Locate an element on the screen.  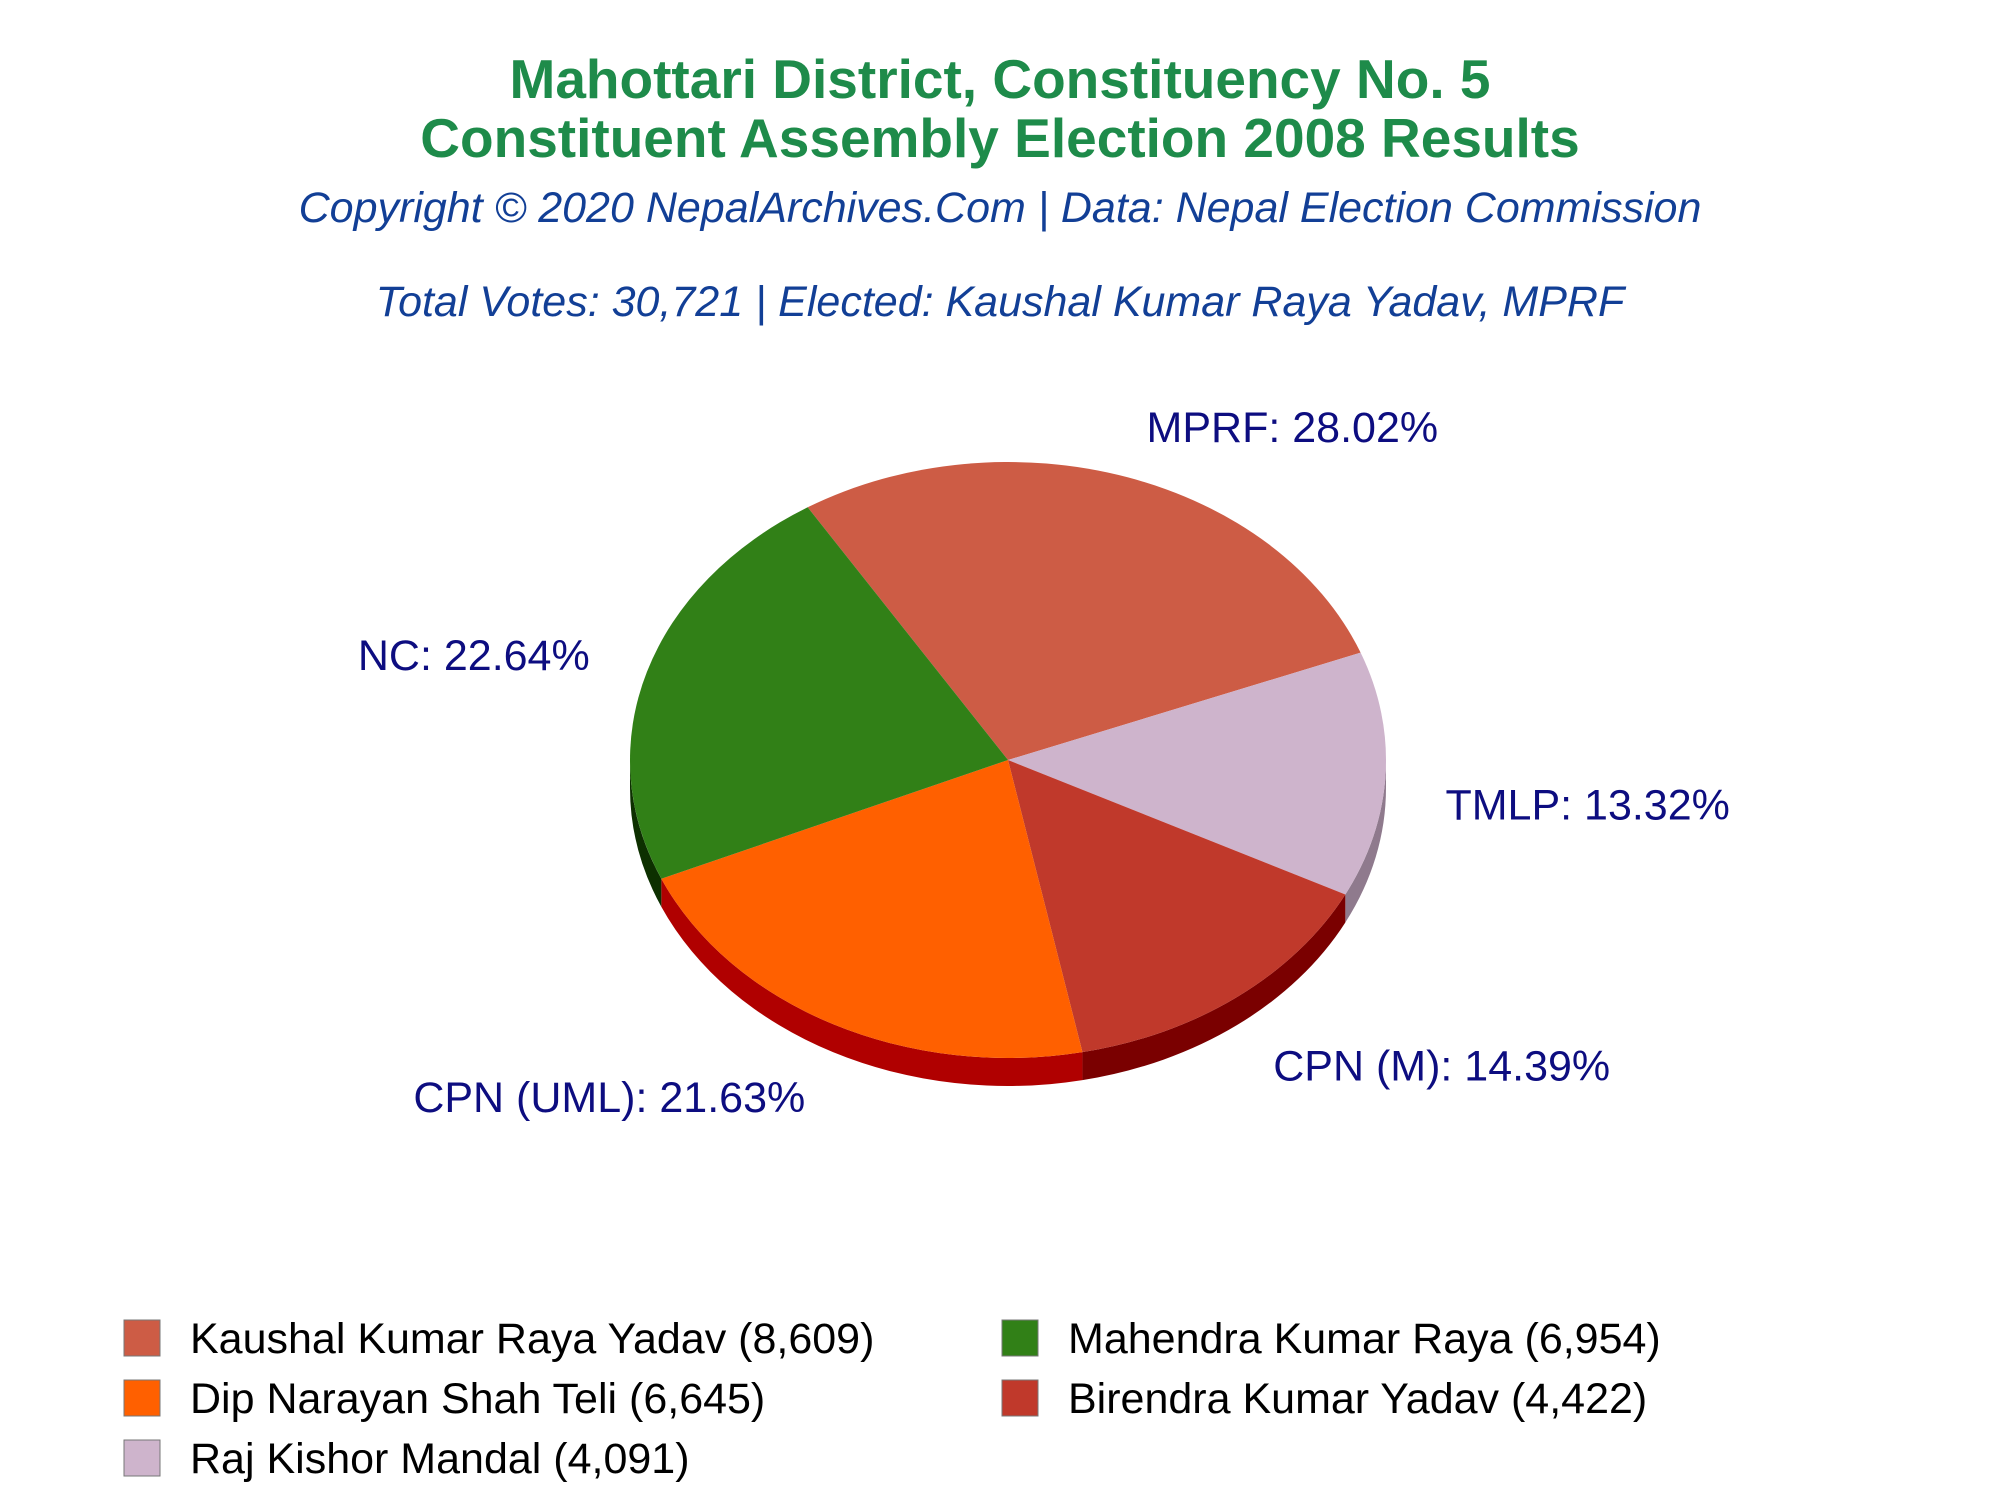
legend-swatch-mprf is located at coordinates (142, 1338).